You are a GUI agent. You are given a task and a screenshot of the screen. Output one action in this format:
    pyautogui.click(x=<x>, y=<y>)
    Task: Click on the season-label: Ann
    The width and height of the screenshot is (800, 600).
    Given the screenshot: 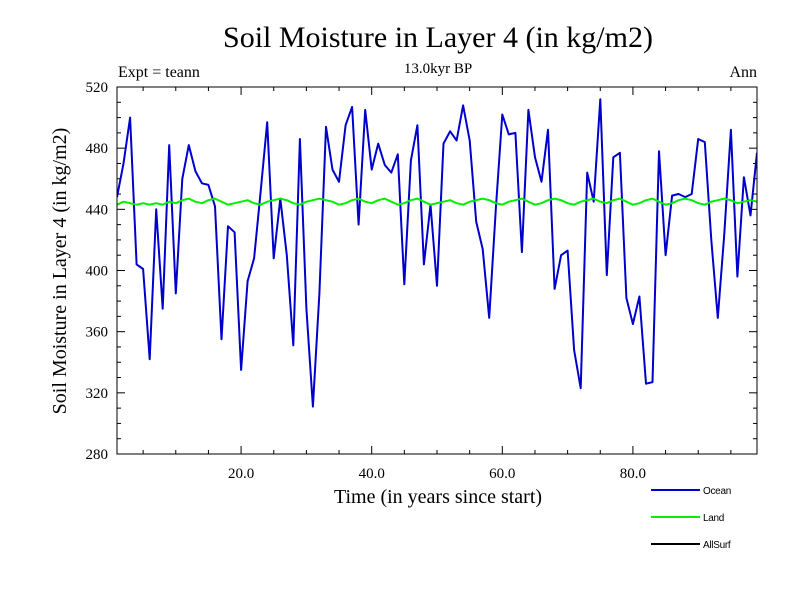 What is the action you would take?
    pyautogui.click(x=743, y=72)
    